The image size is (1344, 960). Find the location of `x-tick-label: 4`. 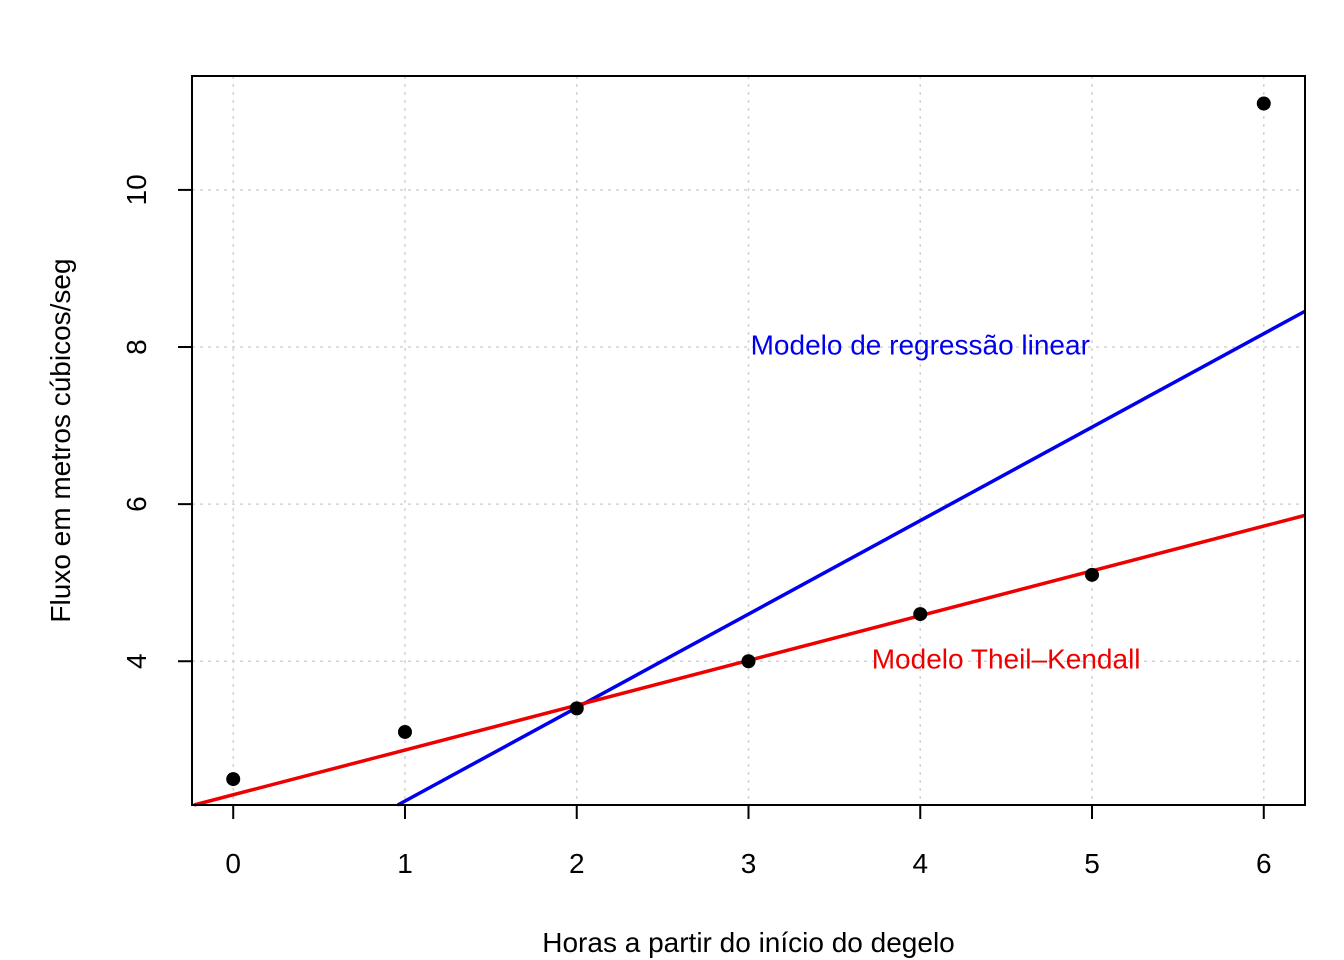

x-tick-label: 4 is located at coordinates (920, 863).